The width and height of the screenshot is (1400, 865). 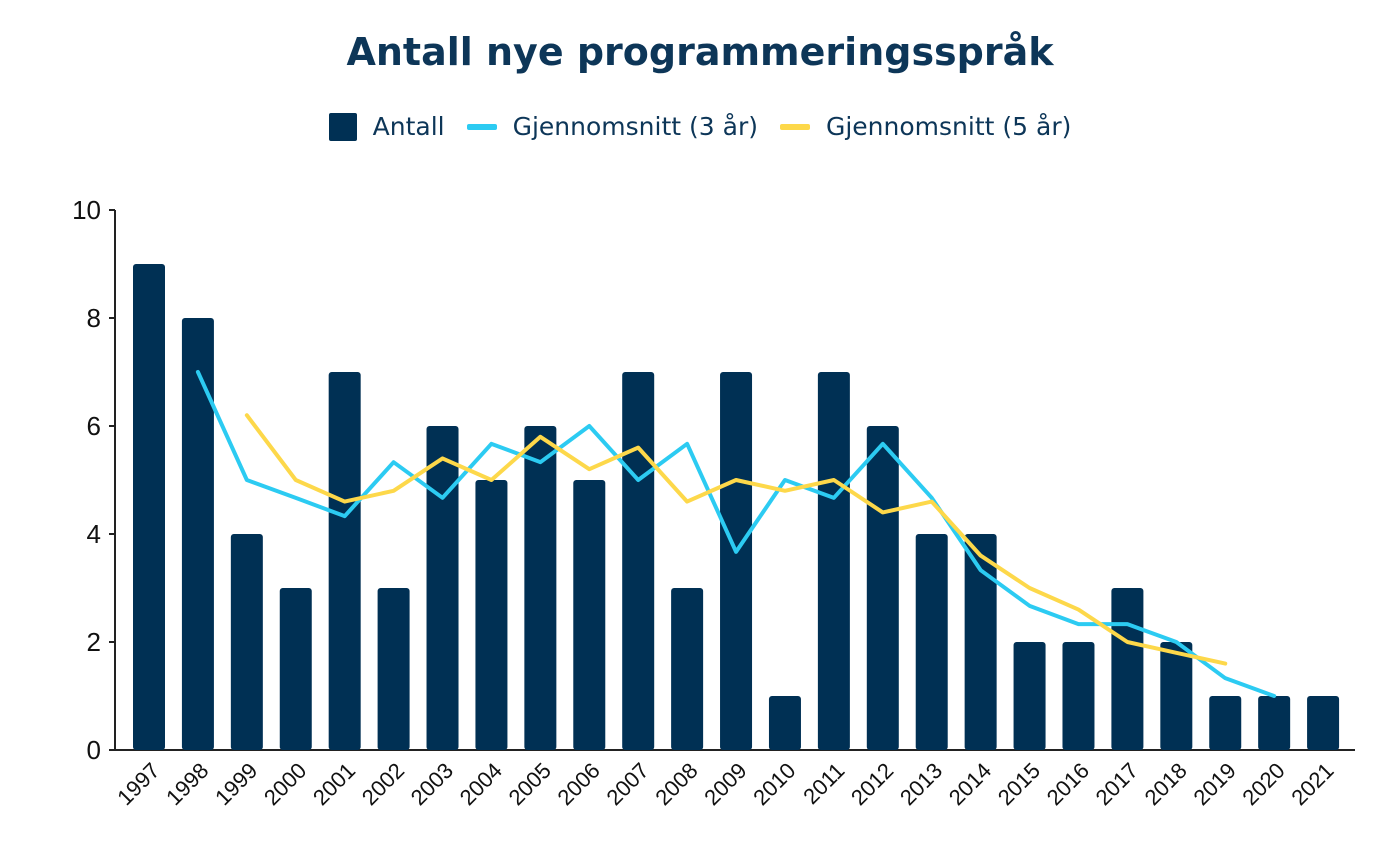 I want to click on bar-2008, so click(x=687, y=669).